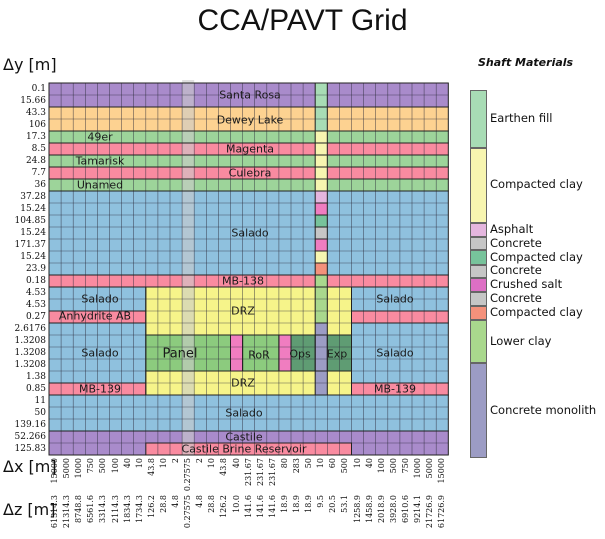  Describe the element at coordinates (100, 185) in the screenshot. I see `region-label-unamed: Unamed` at that location.